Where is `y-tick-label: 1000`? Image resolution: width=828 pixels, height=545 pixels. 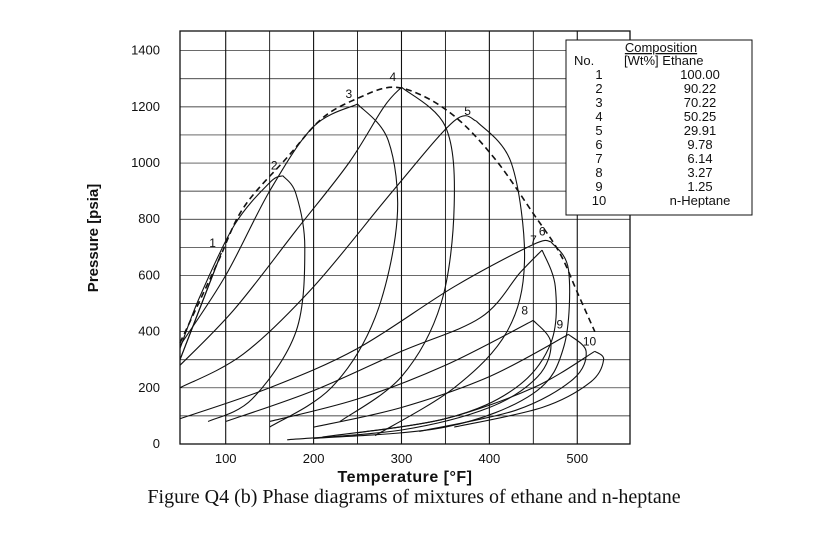
y-tick-label: 1000 is located at coordinates (145, 162).